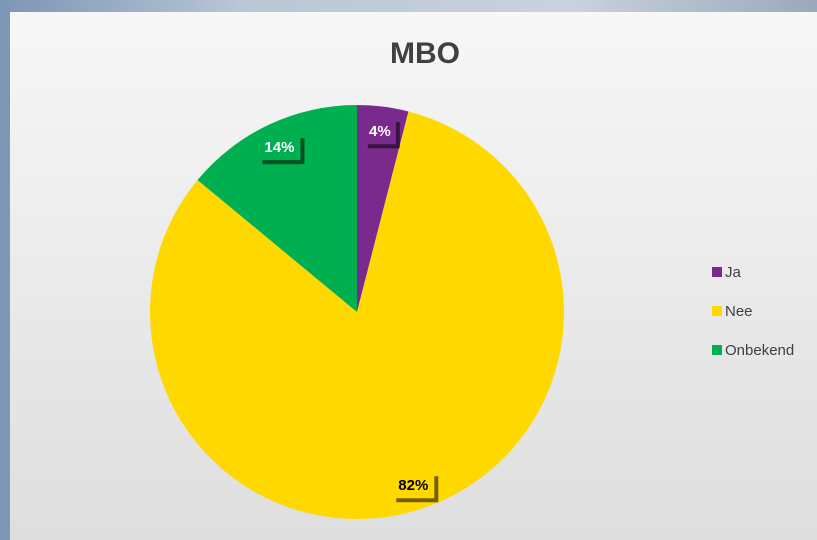 The image size is (817, 540). What do you see at coordinates (733, 272) in the screenshot?
I see `legend-label: Ja` at bounding box center [733, 272].